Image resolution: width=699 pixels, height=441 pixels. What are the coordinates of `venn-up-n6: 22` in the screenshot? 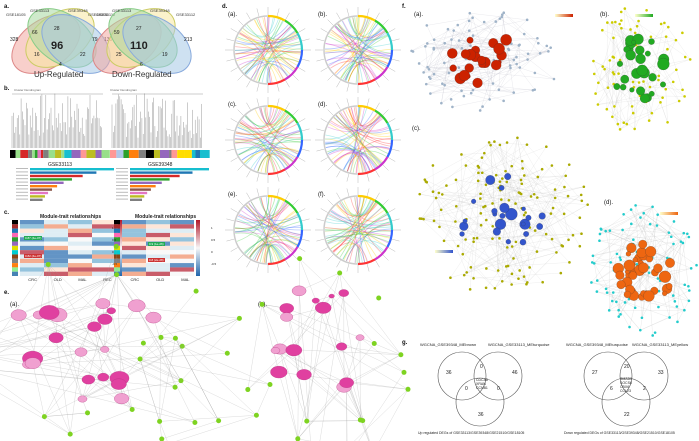 It's located at (83, 55).